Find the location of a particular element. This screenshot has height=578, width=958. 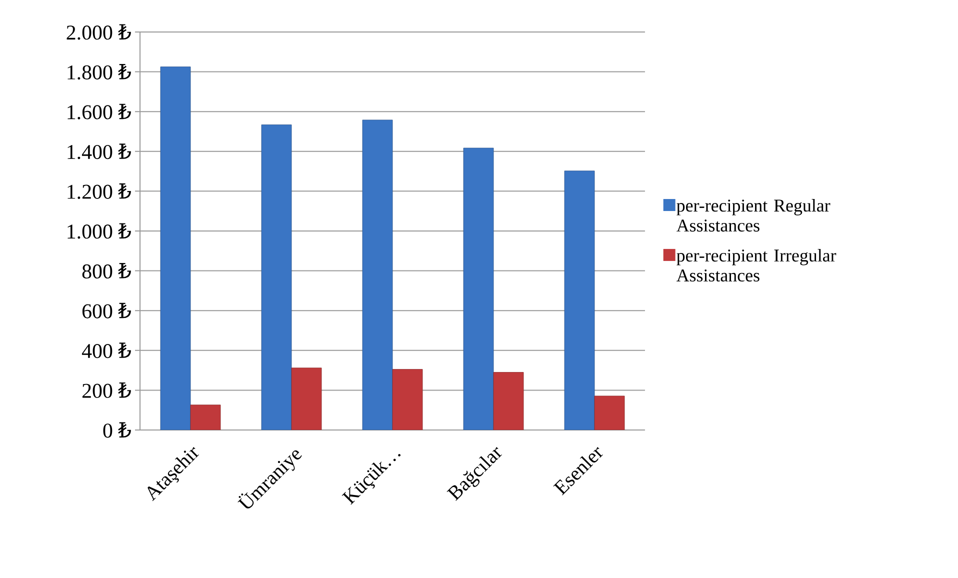

y-tick-label: 2.000 ₺ is located at coordinates (98, 32).